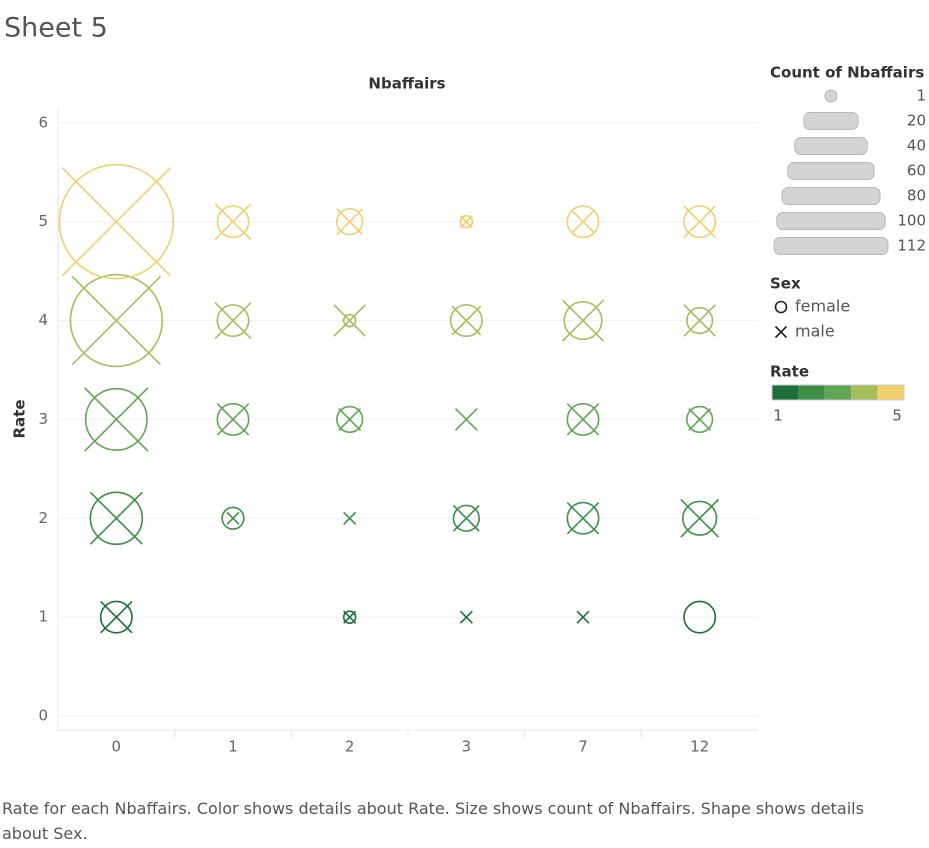 The height and width of the screenshot is (848, 929). Describe the element at coordinates (43, 716) in the screenshot. I see `y-tick-label: 0` at that location.